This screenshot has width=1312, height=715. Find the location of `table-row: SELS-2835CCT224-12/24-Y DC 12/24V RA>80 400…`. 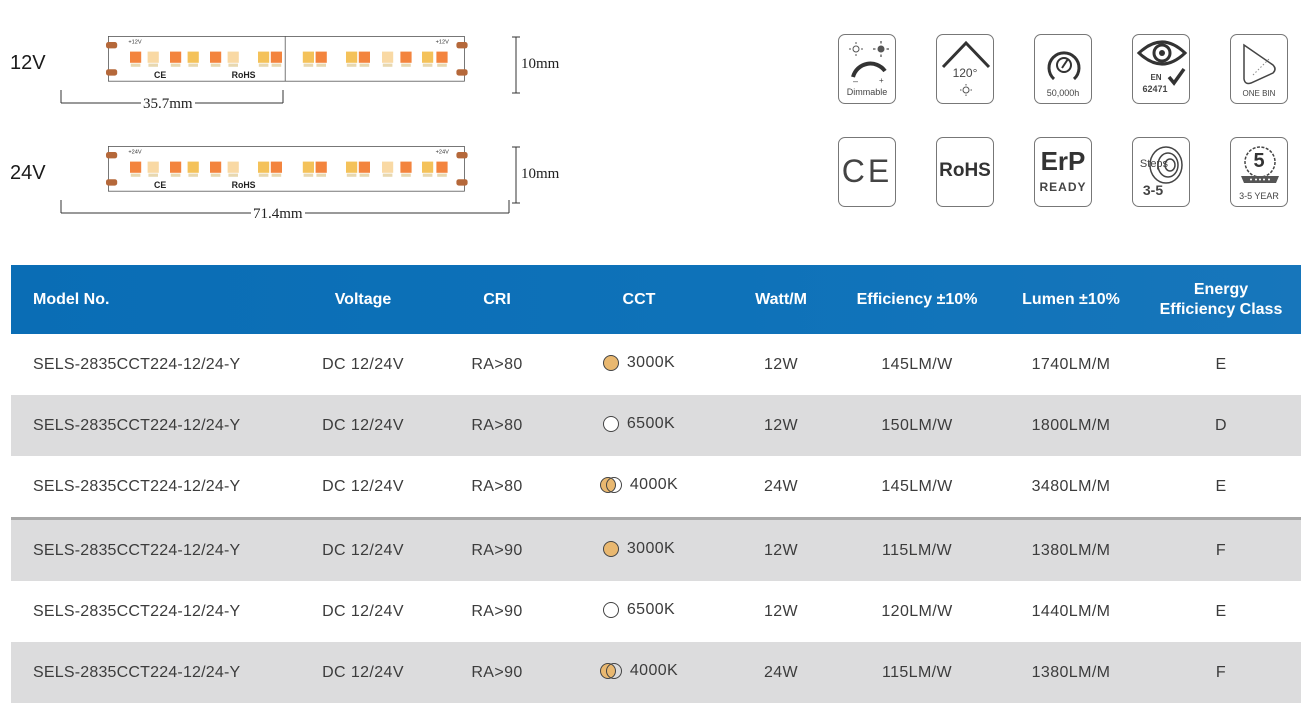

table-row: SELS-2835CCT224-12/24-Y DC 12/24V RA>80 400… is located at coordinates (656, 487).